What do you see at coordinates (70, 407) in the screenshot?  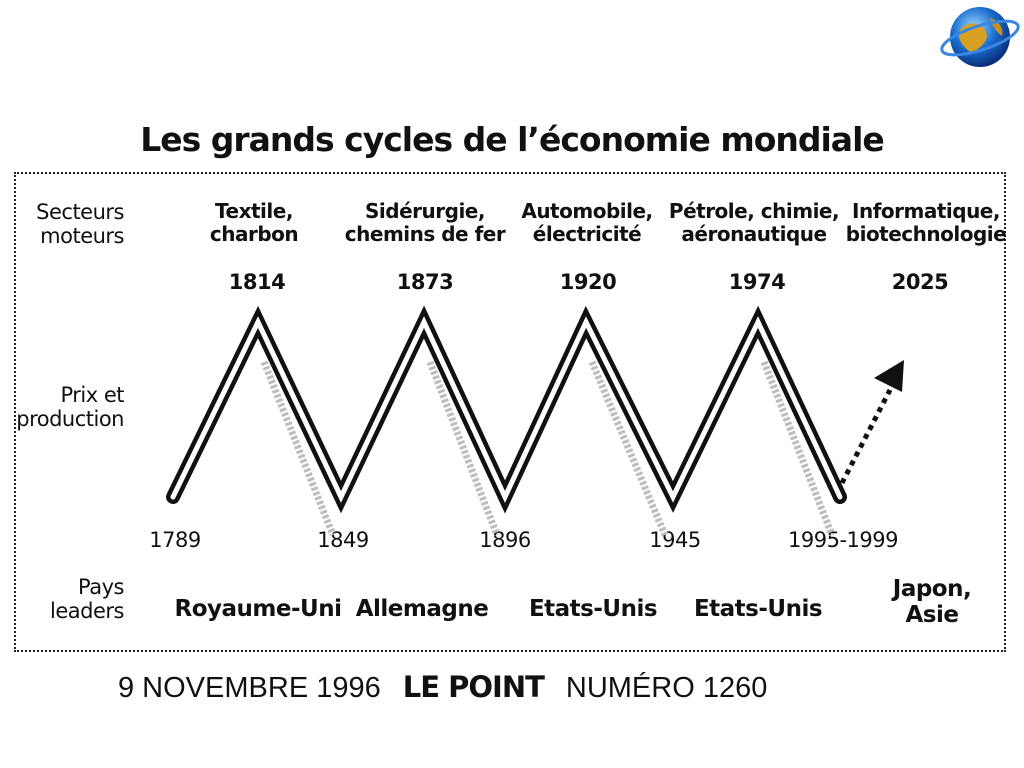 I see `side-label-prices: Prix et production` at bounding box center [70, 407].